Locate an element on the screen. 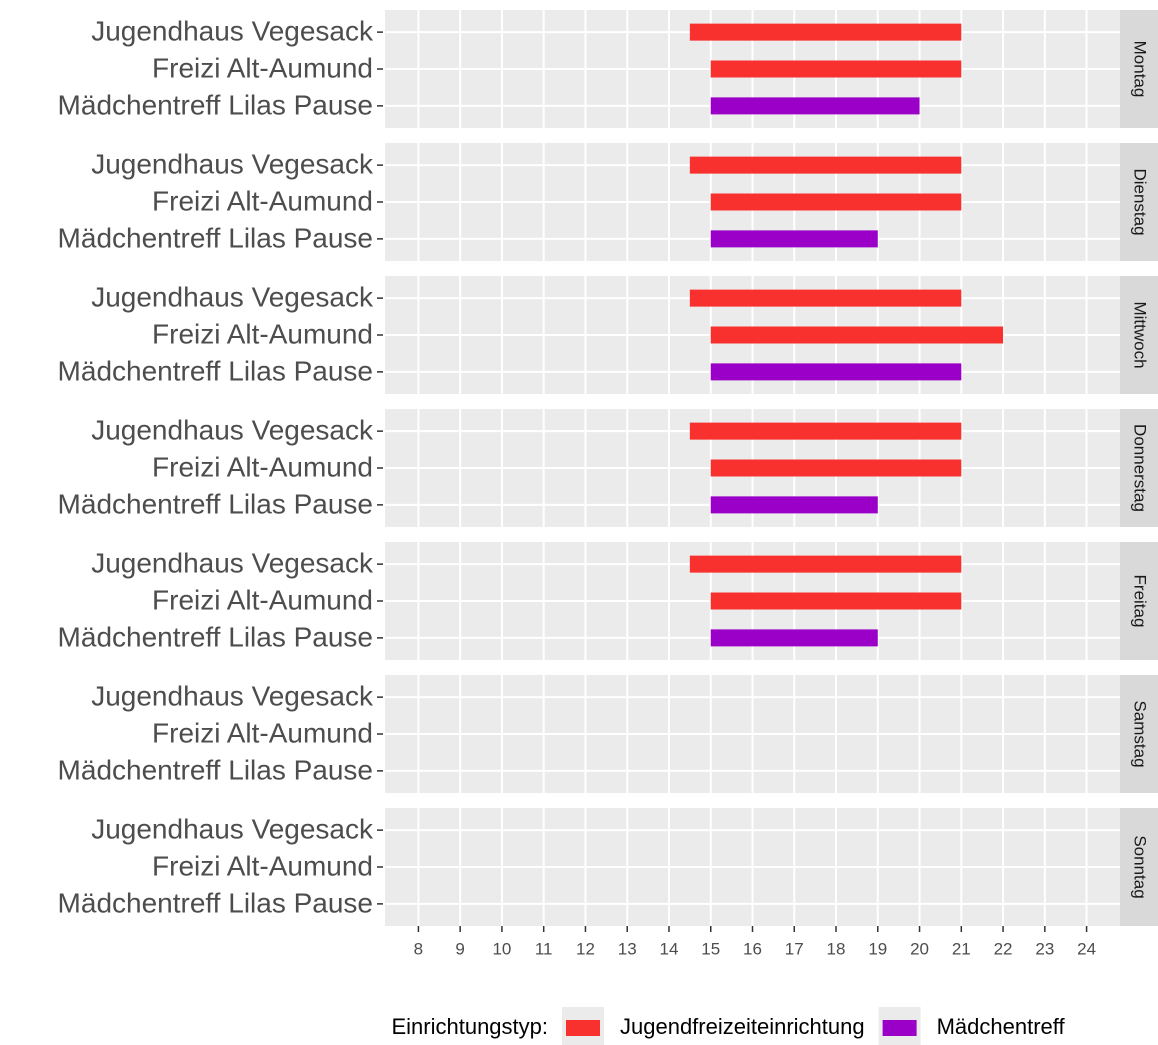 Image resolution: width=1158 pixels, height=1045 pixels. x-tick-label: 24 is located at coordinates (1086, 948).